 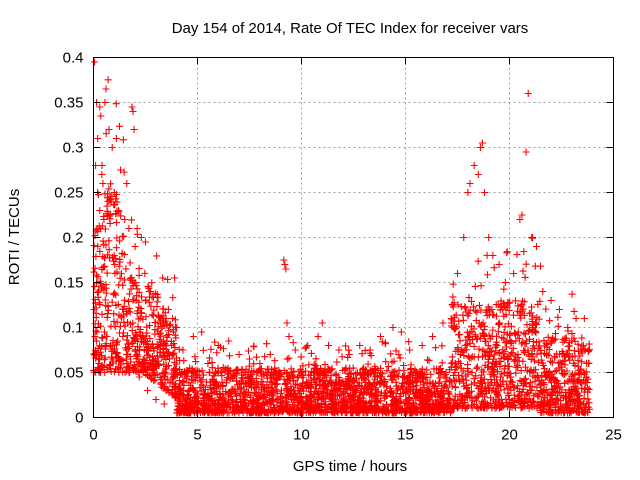 I want to click on y-tick-label: 0, so click(x=79, y=418).